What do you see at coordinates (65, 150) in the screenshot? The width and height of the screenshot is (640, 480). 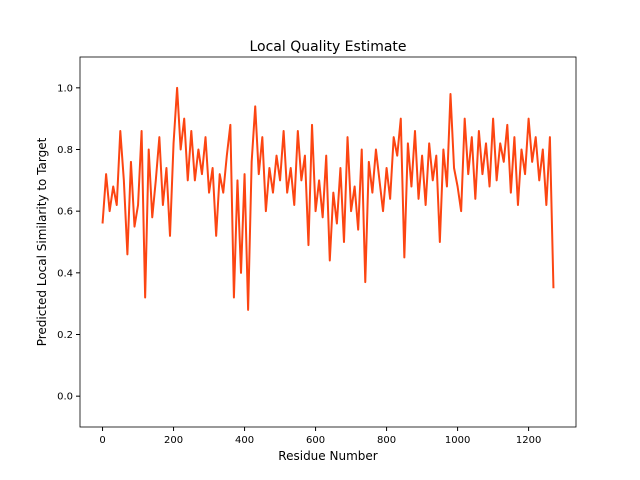 I see `y-tick-label: 0.8` at bounding box center [65, 150].